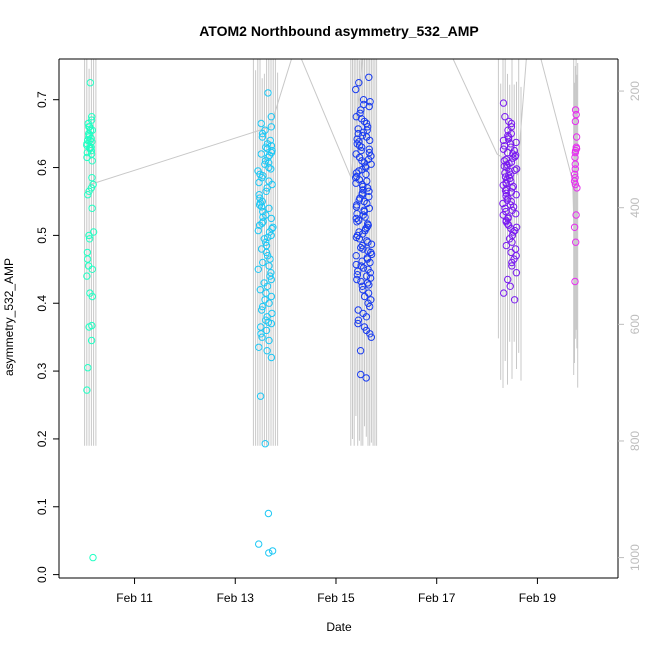 The image size is (650, 650). Describe the element at coordinates (9, 317) in the screenshot. I see `y-axis-title: asymmetry_532_AMP` at that location.